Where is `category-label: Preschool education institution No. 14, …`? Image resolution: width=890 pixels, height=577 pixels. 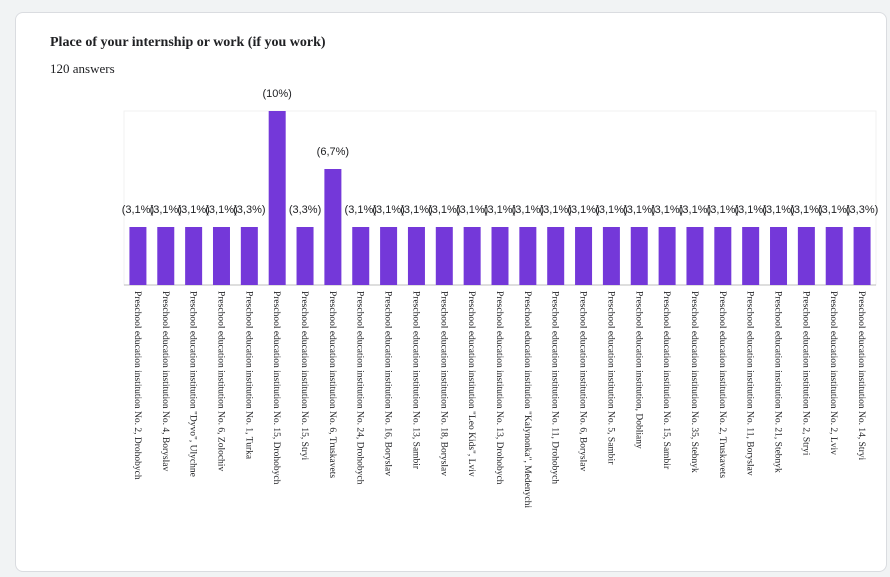
category-label: Preschool education institution No. 14, … is located at coordinates (861, 376).